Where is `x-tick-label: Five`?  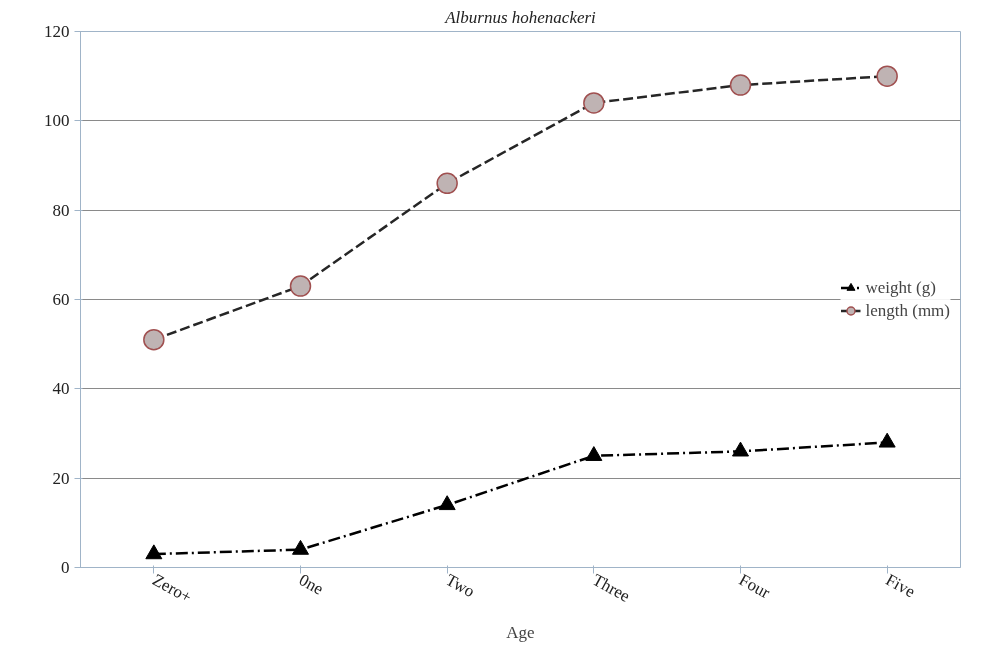
x-tick-label: Five is located at coordinates (900, 586).